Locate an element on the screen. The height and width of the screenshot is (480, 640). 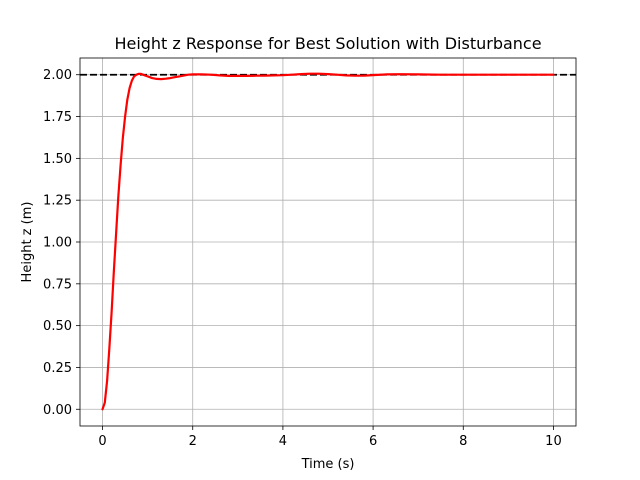
y-tick-label: 1.50 is located at coordinates (57, 159).